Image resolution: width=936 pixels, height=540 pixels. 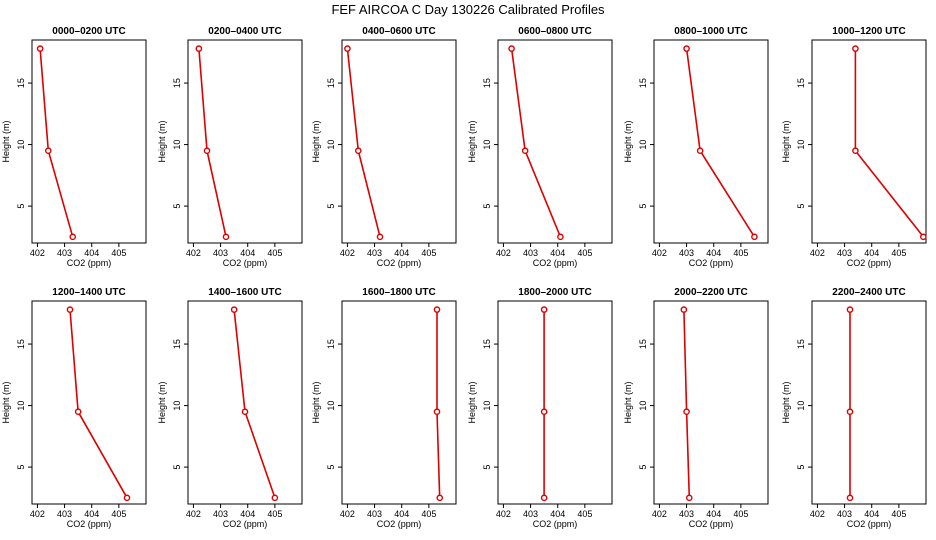 I want to click on panel-title: 1000–1200 UTC, so click(x=868, y=31).